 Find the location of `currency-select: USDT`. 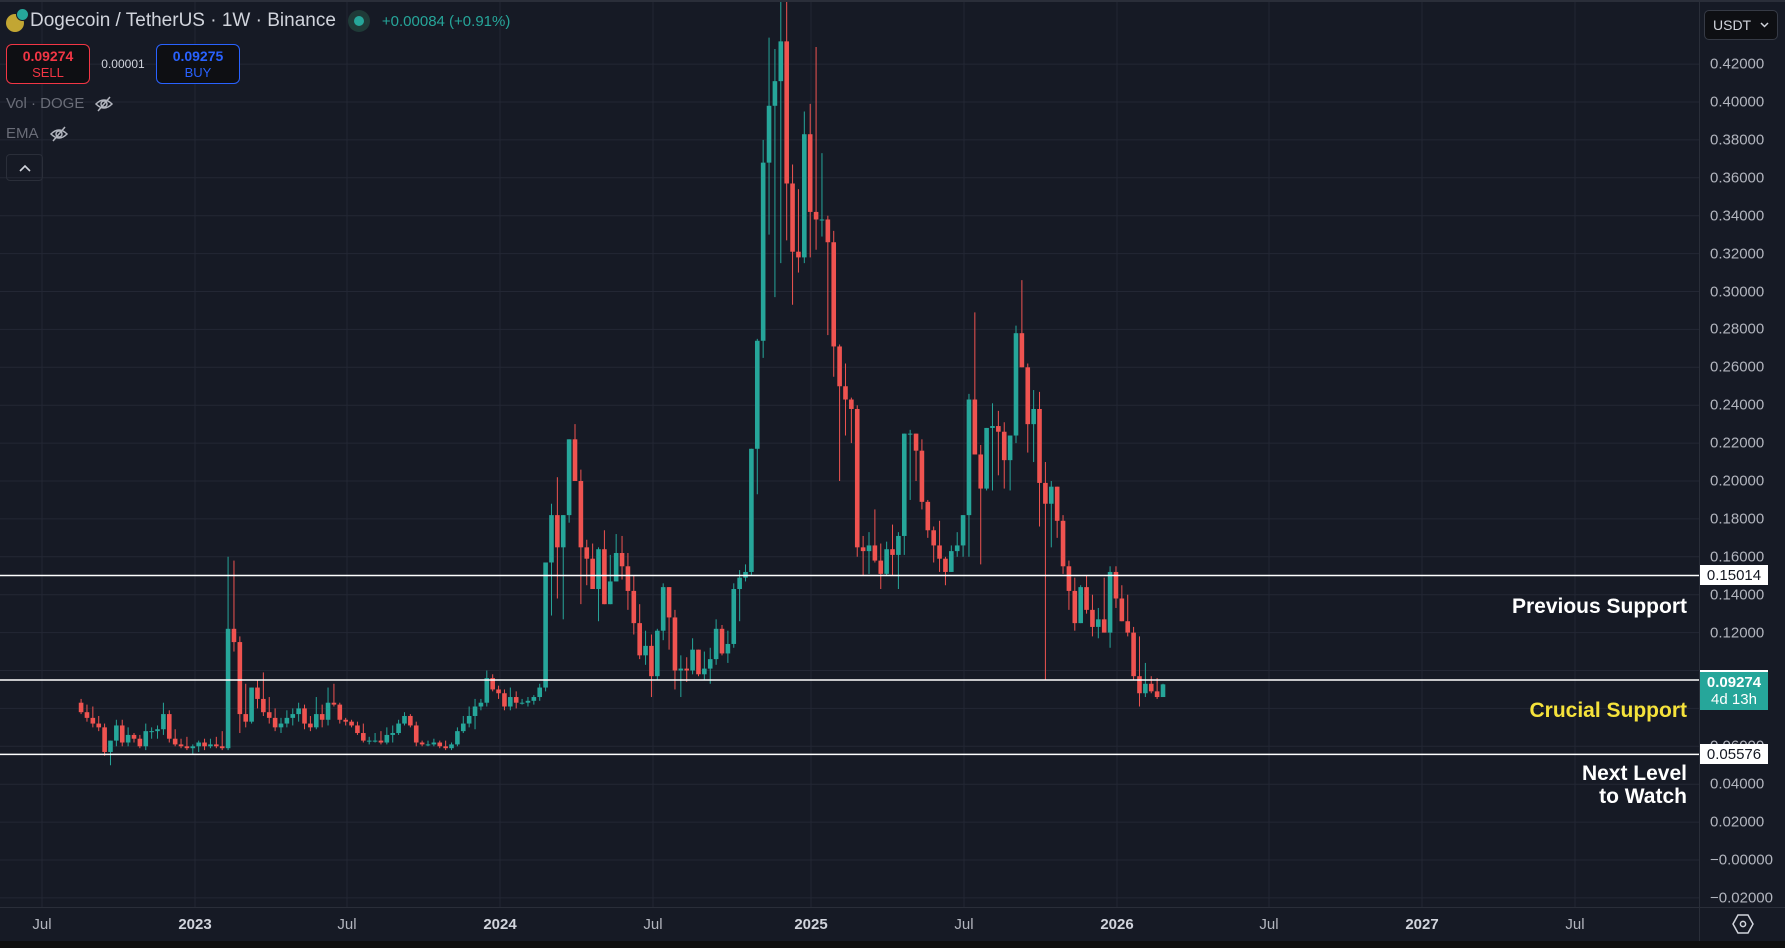

currency-select: USDT is located at coordinates (1741, 25).